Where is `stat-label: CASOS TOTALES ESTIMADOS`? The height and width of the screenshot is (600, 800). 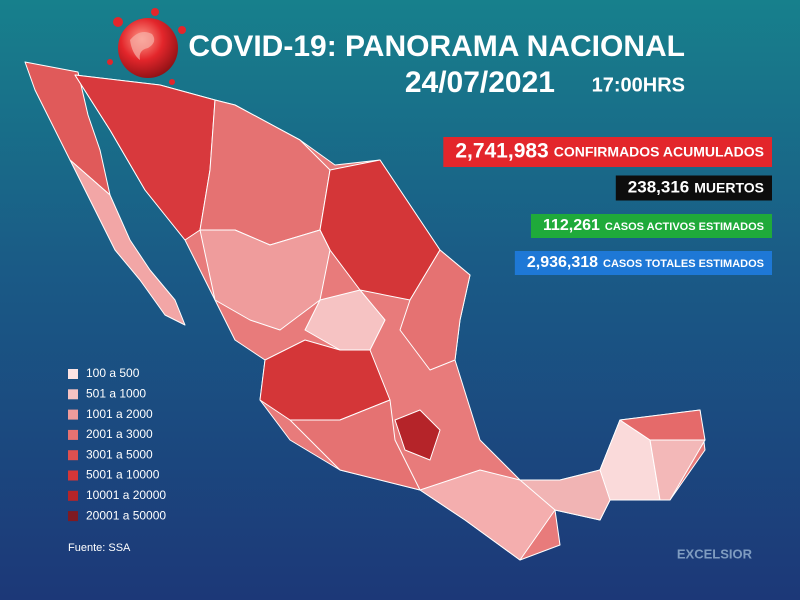
stat-label: CASOS TOTALES ESTIMADOS is located at coordinates (683, 264).